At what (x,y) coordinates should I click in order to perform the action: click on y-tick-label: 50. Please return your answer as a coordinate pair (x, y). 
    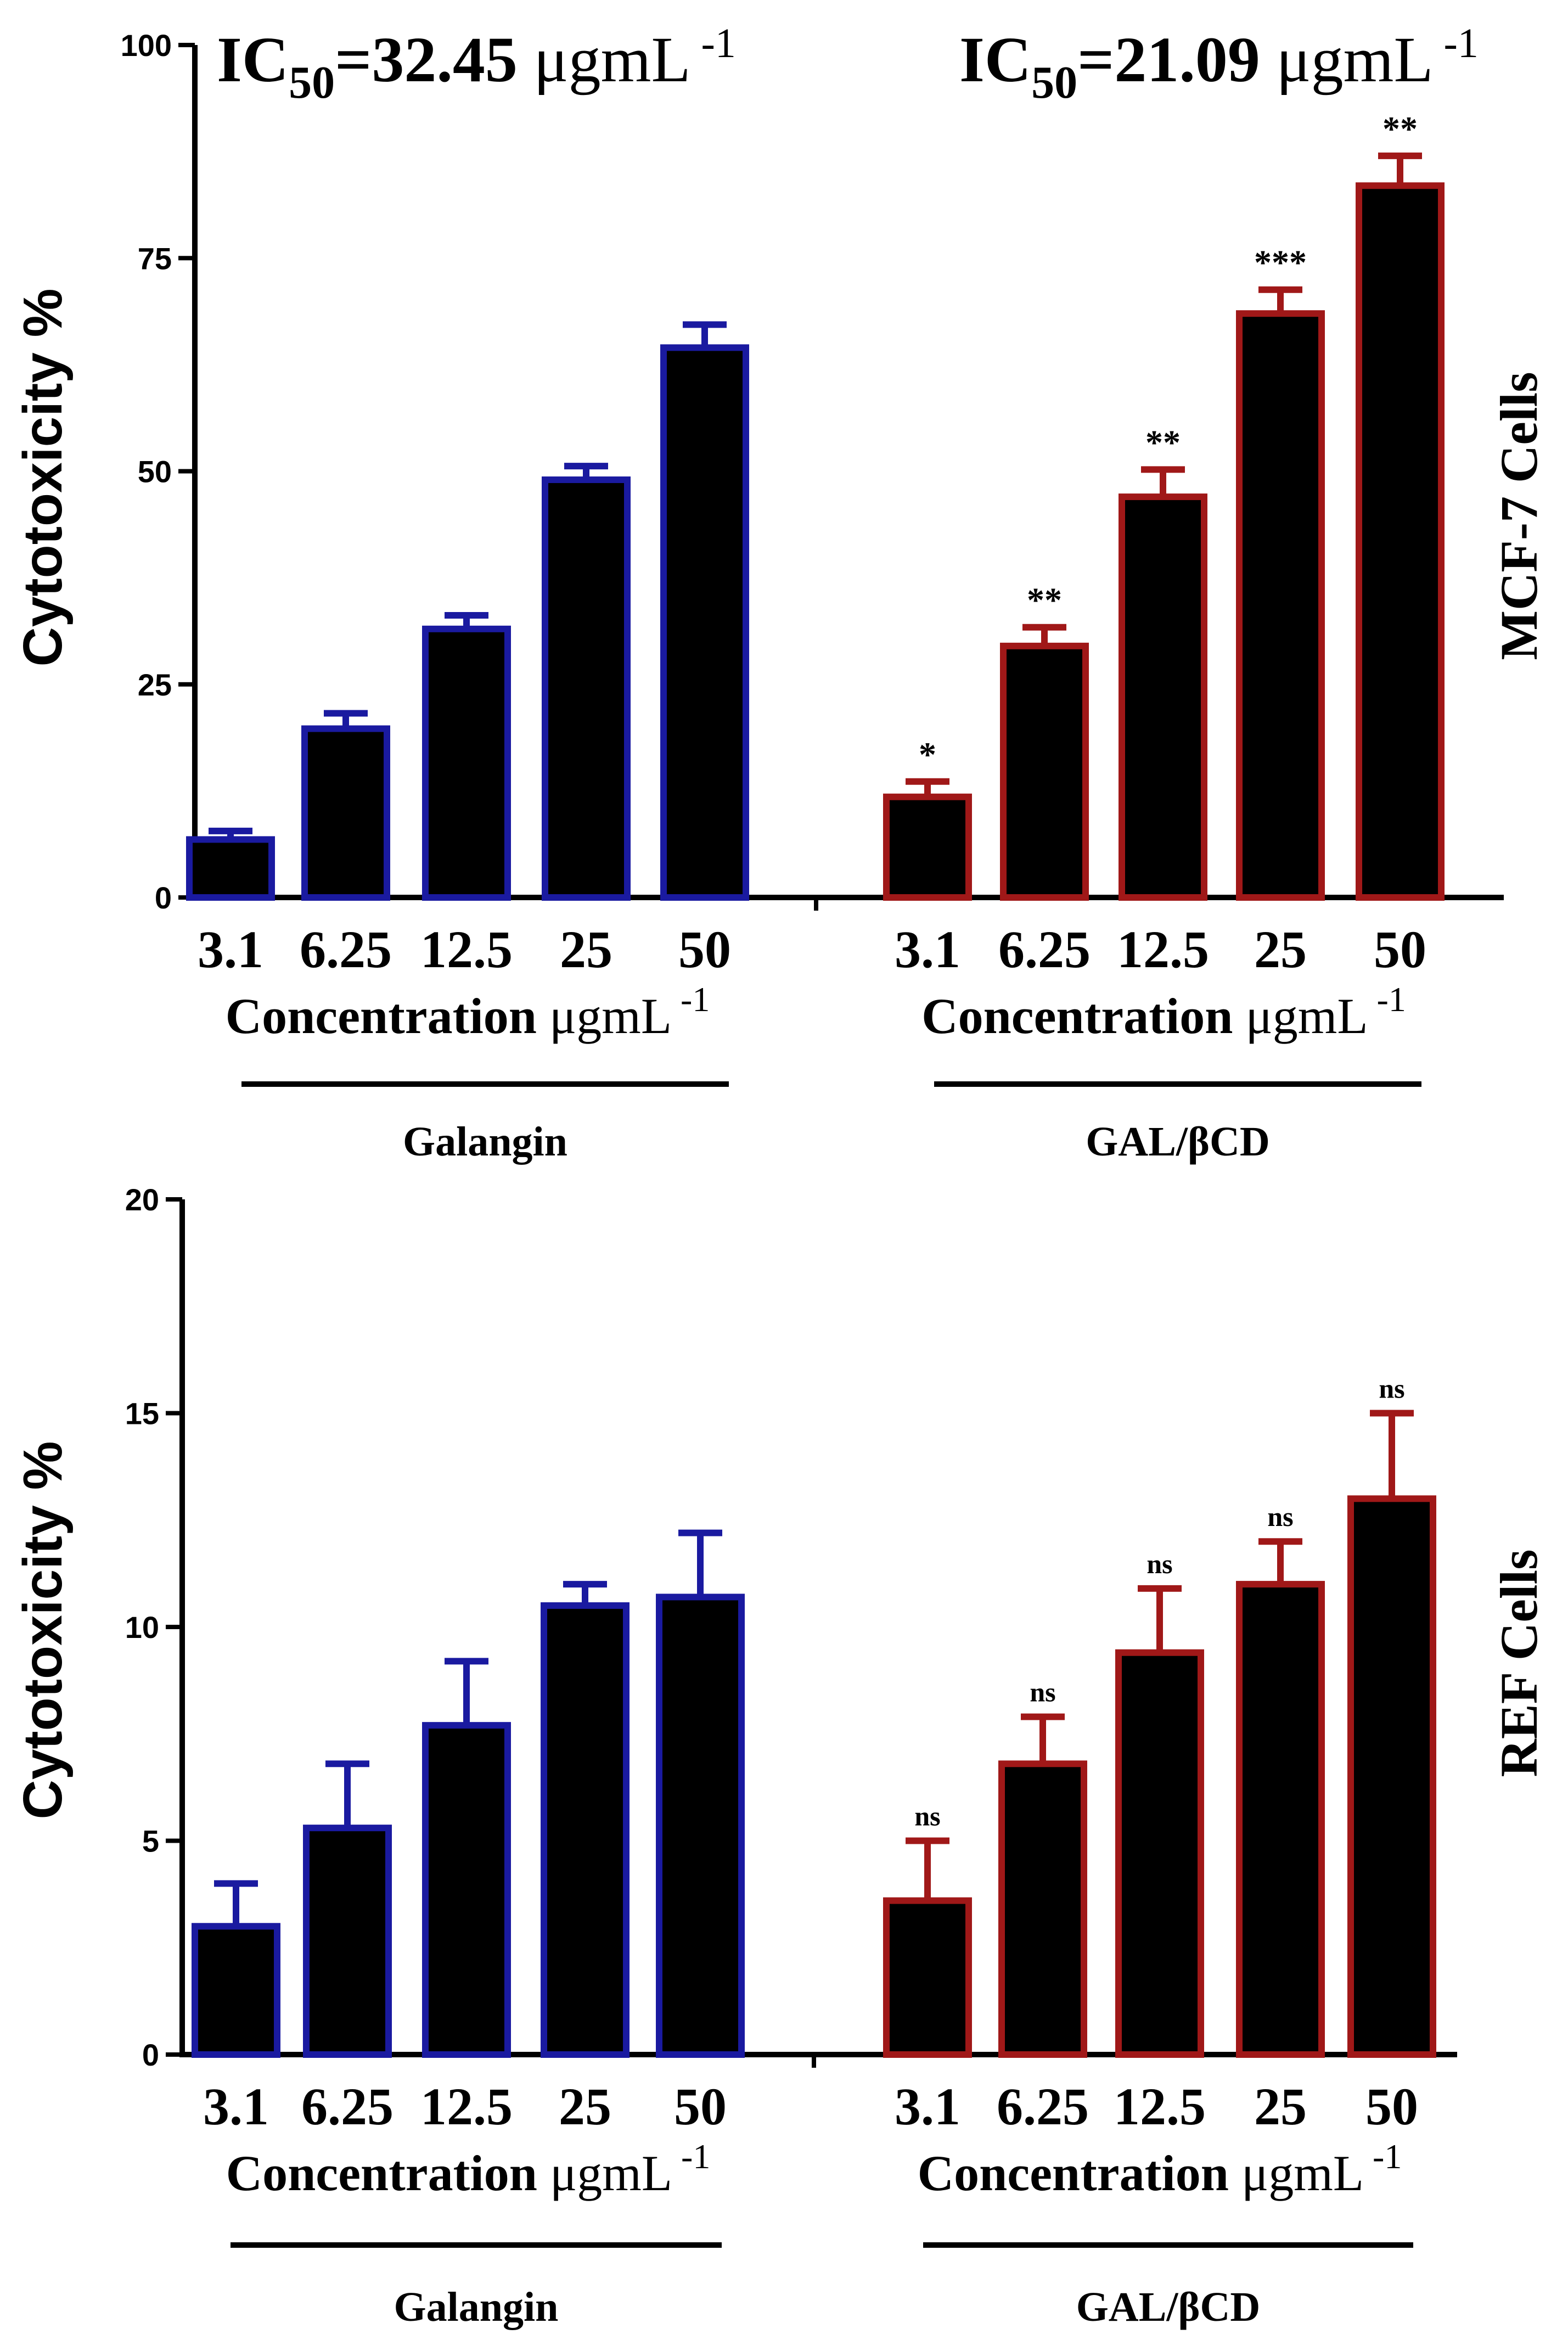
    Looking at the image, I should click on (155, 471).